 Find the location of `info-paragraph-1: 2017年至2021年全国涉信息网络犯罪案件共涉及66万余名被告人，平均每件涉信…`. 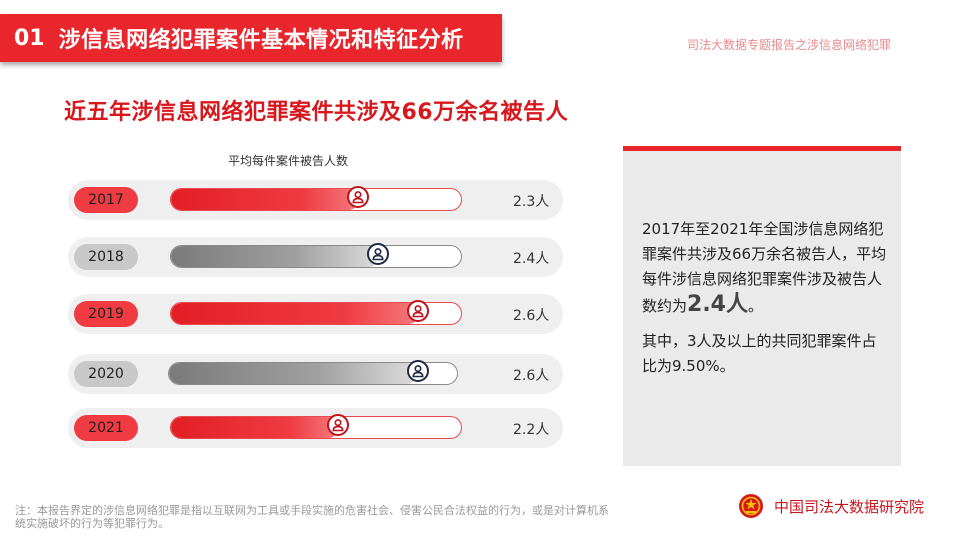

info-paragraph-1: 2017年至2021年全国涉信息网络犯罪案件共涉及66万余名被告人，平均每件涉信… is located at coordinates (764, 268).